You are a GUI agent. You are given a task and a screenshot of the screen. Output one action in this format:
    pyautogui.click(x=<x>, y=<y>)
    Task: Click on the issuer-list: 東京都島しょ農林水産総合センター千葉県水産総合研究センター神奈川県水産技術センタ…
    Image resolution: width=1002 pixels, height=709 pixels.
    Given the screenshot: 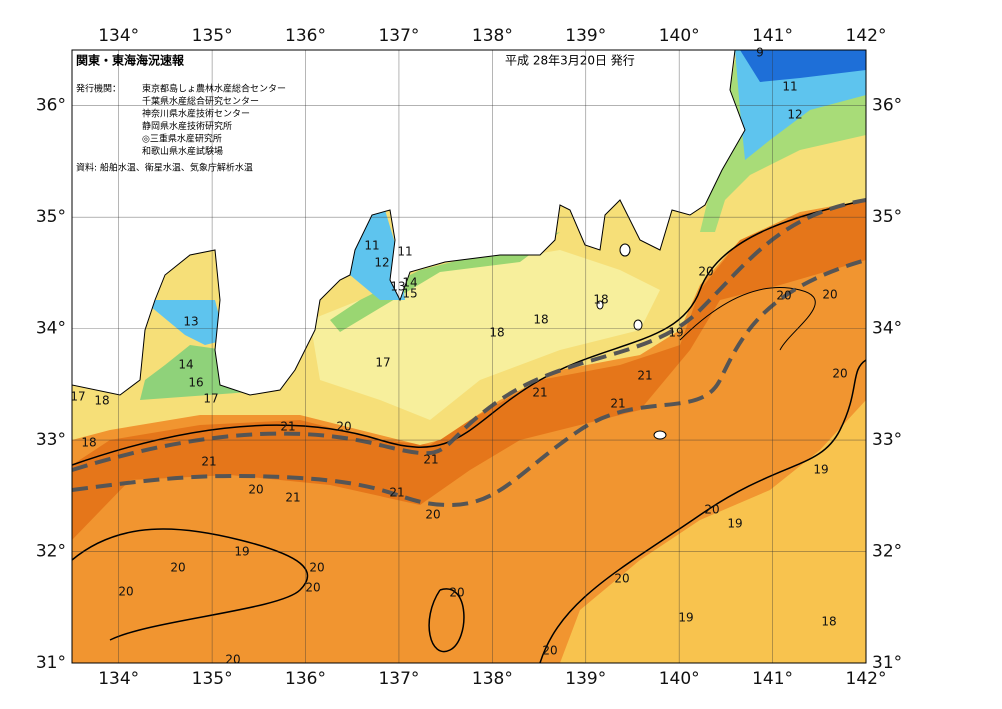 What is the action you would take?
    pyautogui.click(x=214, y=120)
    